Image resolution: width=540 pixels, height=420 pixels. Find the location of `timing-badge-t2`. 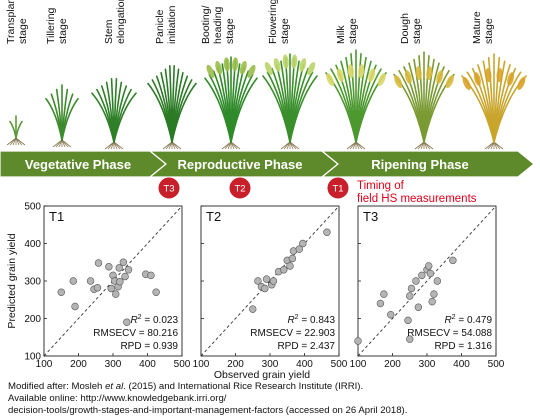

timing-badge-t2 is located at coordinates (240, 188).